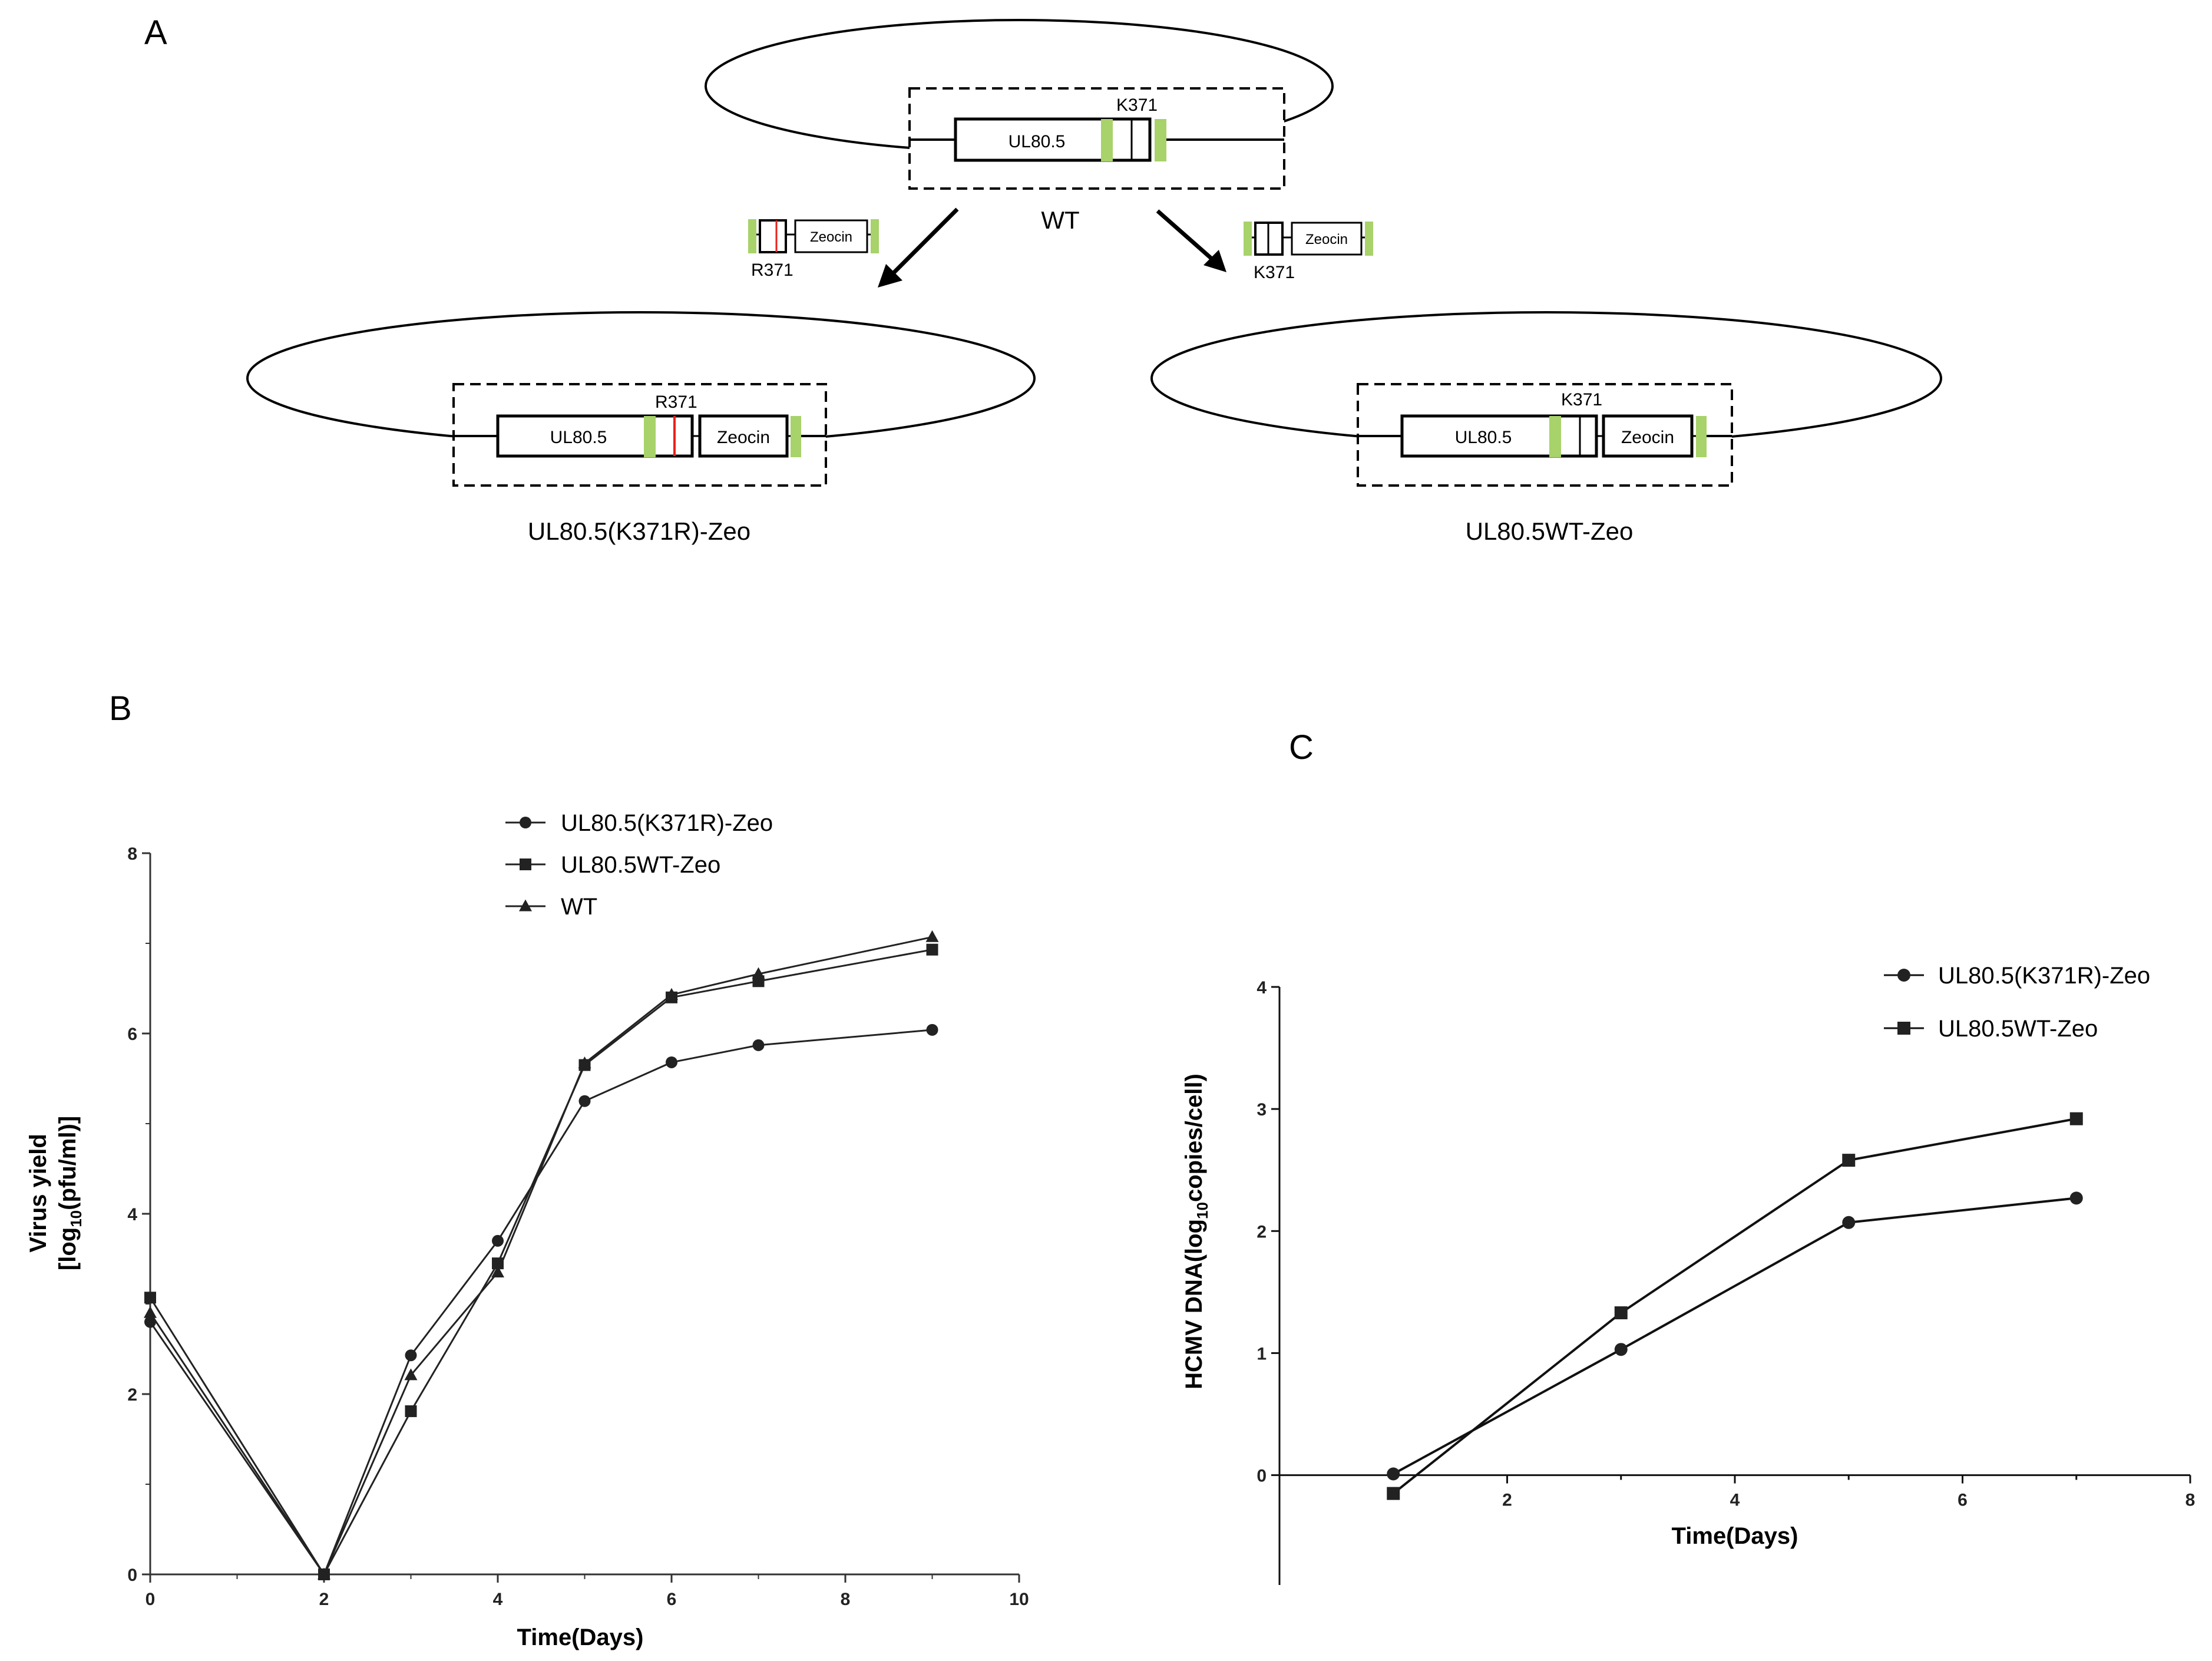 The image size is (2212, 1661). Describe the element at coordinates (1735, 1536) in the screenshot. I see `chart-c-xlabel: Time(Days)` at that location.